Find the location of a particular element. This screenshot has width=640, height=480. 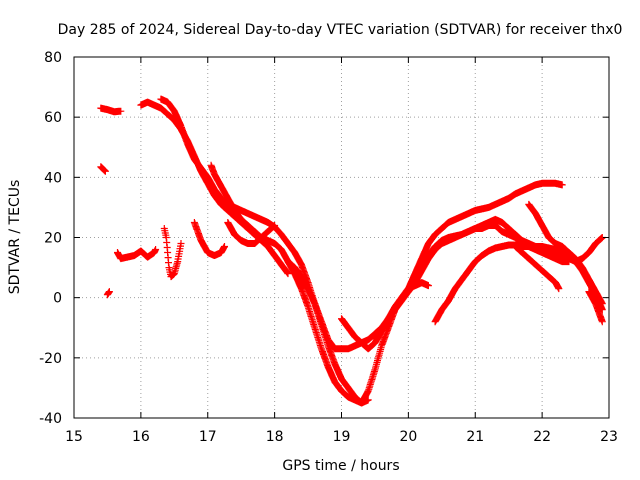

y-tick-label: -20 is located at coordinates (50, 359).